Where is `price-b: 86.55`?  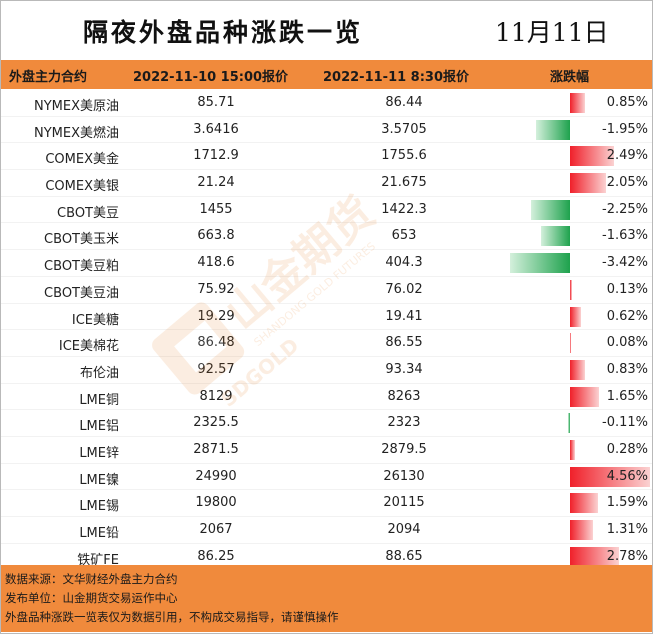 price-b: 86.55 is located at coordinates (404, 343).